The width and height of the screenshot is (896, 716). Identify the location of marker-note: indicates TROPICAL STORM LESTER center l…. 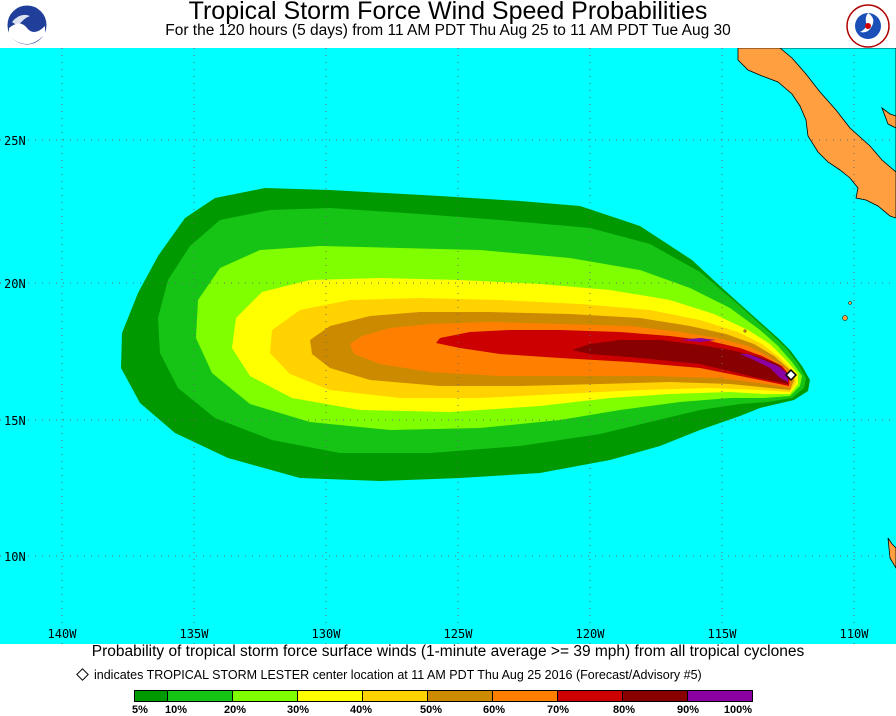
(389, 675).